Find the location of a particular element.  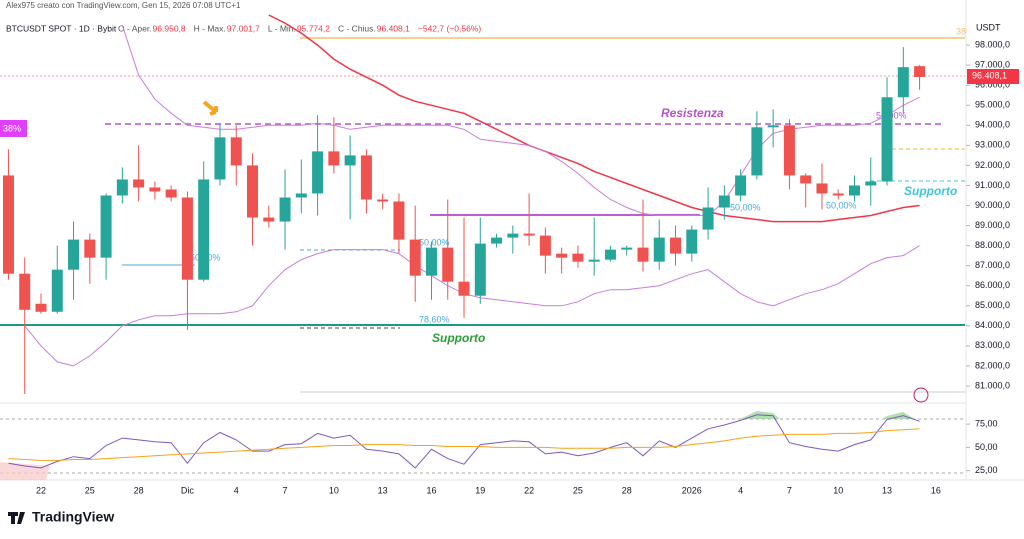

ohlc-value: 96.950,8 is located at coordinates (169, 28).